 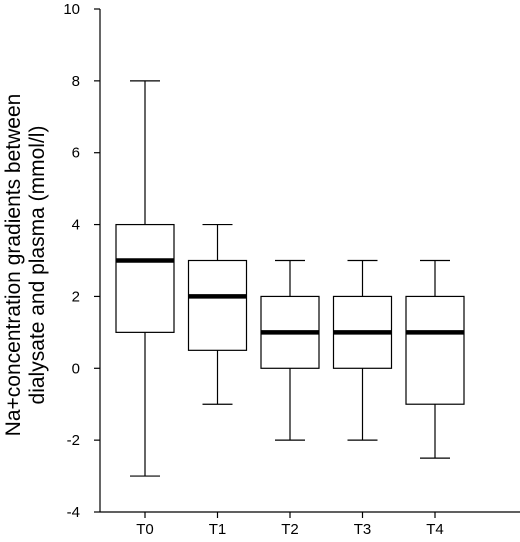 What do you see at coordinates (76, 368) in the screenshot?
I see `y-tick-label: 0` at bounding box center [76, 368].